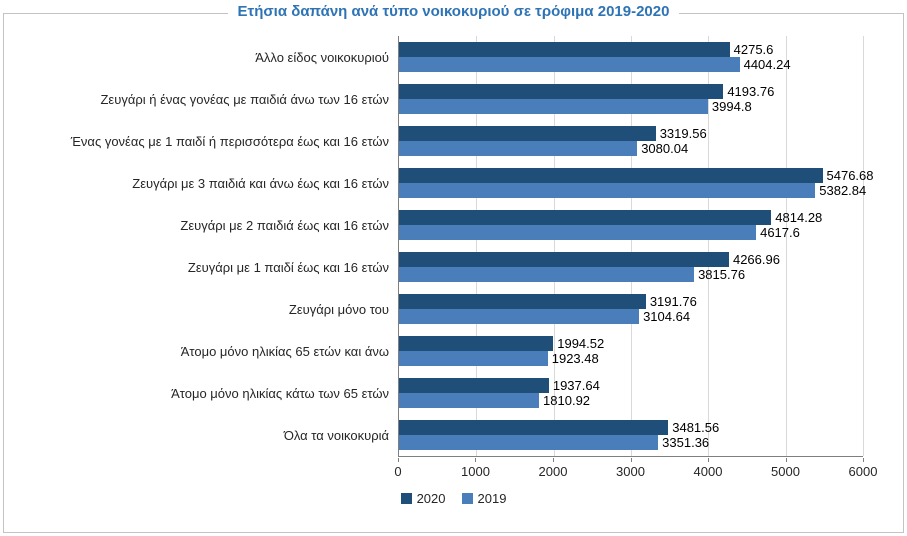  Describe the element at coordinates (284, 225) in the screenshot. I see `category-label: Ζευγάρι με 2 παιδιά έως και 16 ετών` at that location.